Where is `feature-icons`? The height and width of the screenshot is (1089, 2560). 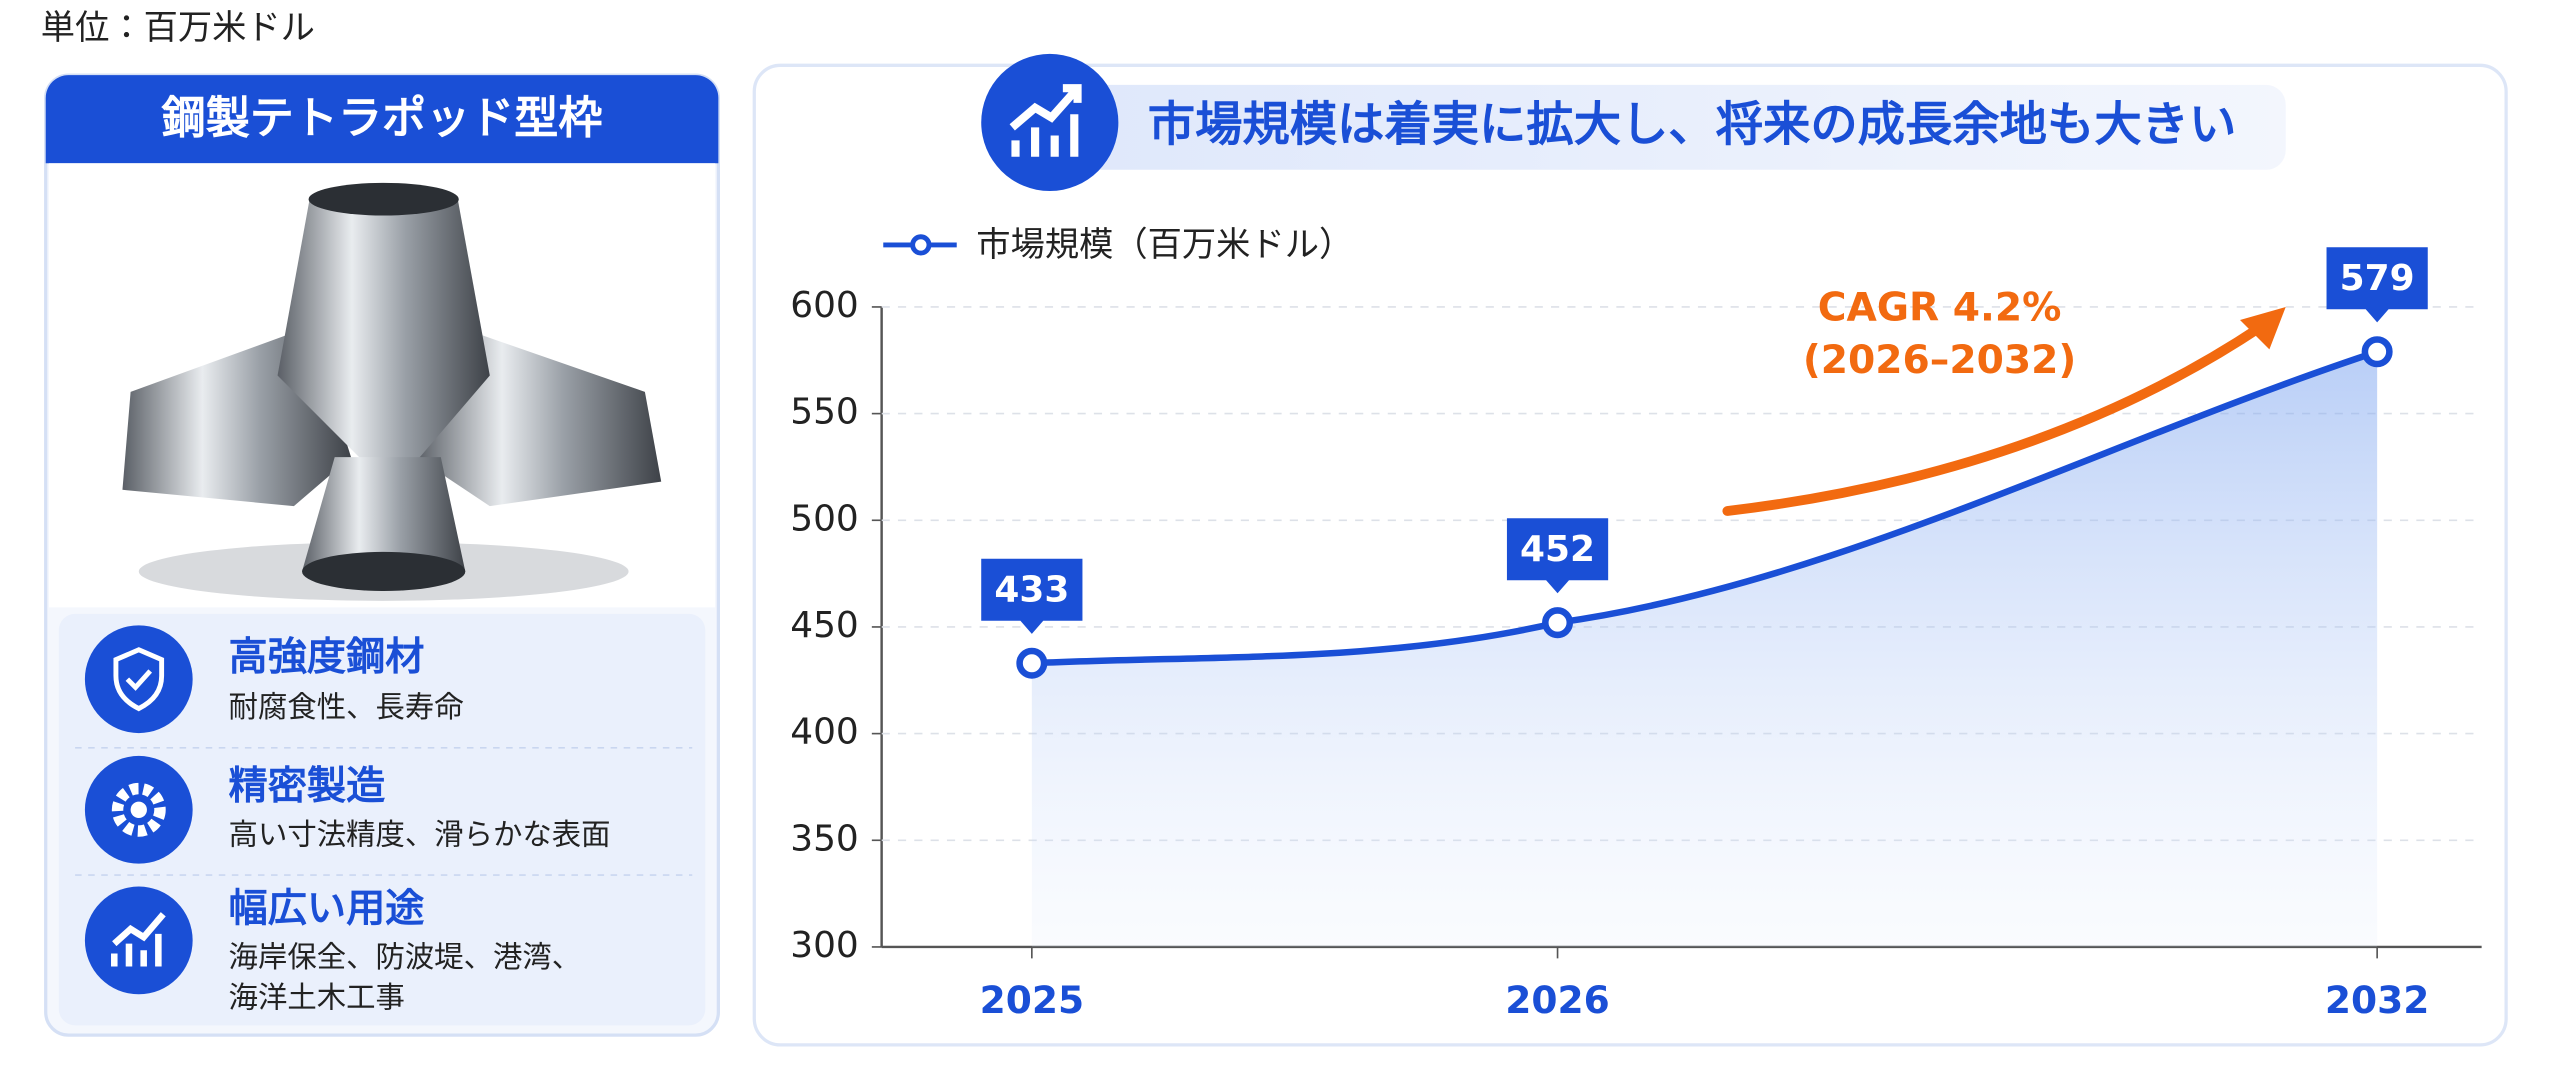
feature-icons is located at coordinates (138, 810).